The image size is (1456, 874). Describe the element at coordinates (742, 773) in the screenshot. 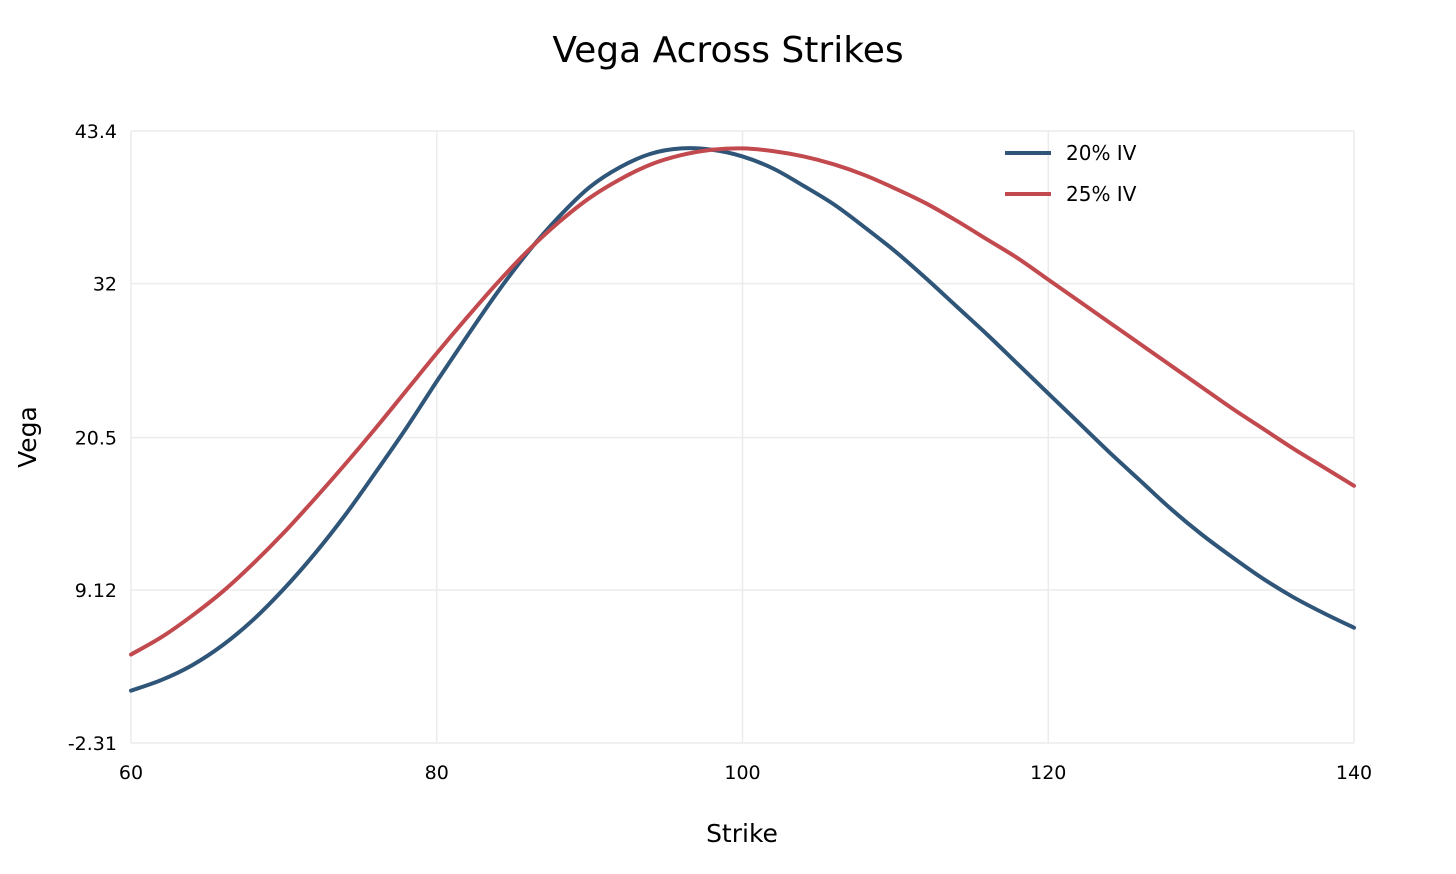

I see `x-tick-label: 100` at that location.